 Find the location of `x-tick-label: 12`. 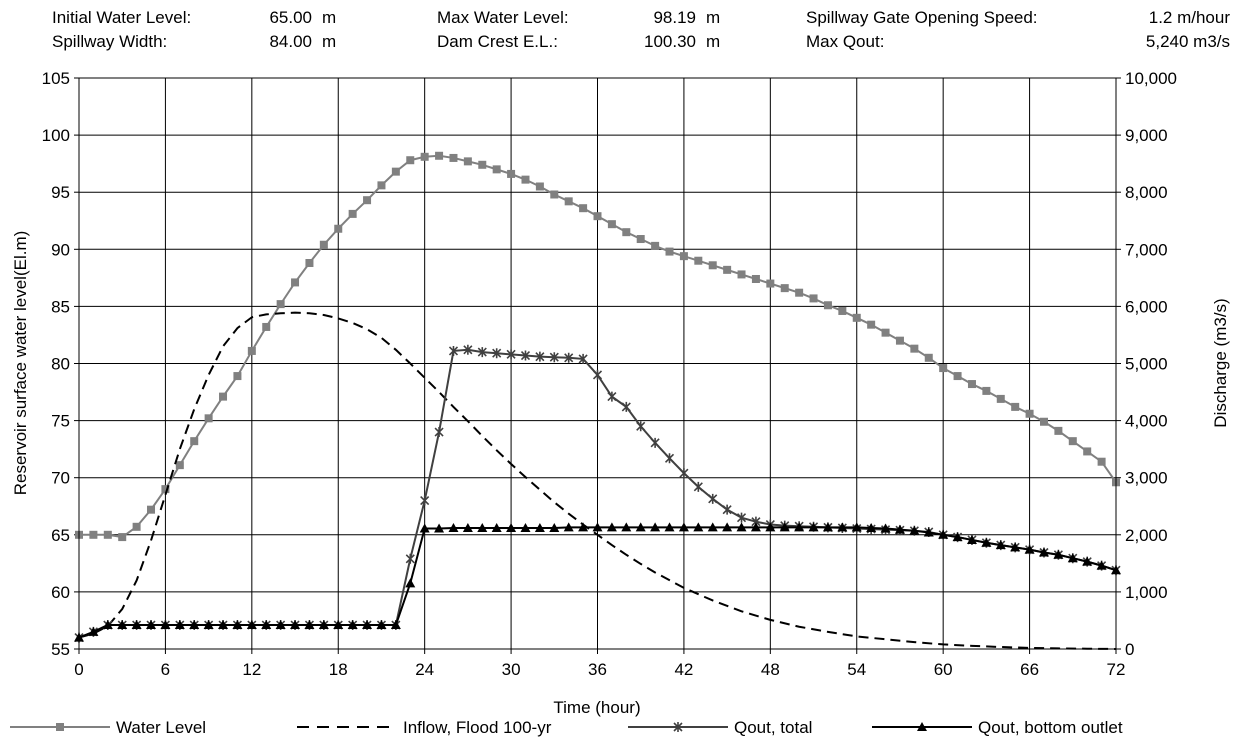

x-tick-label: 12 is located at coordinates (251, 669).